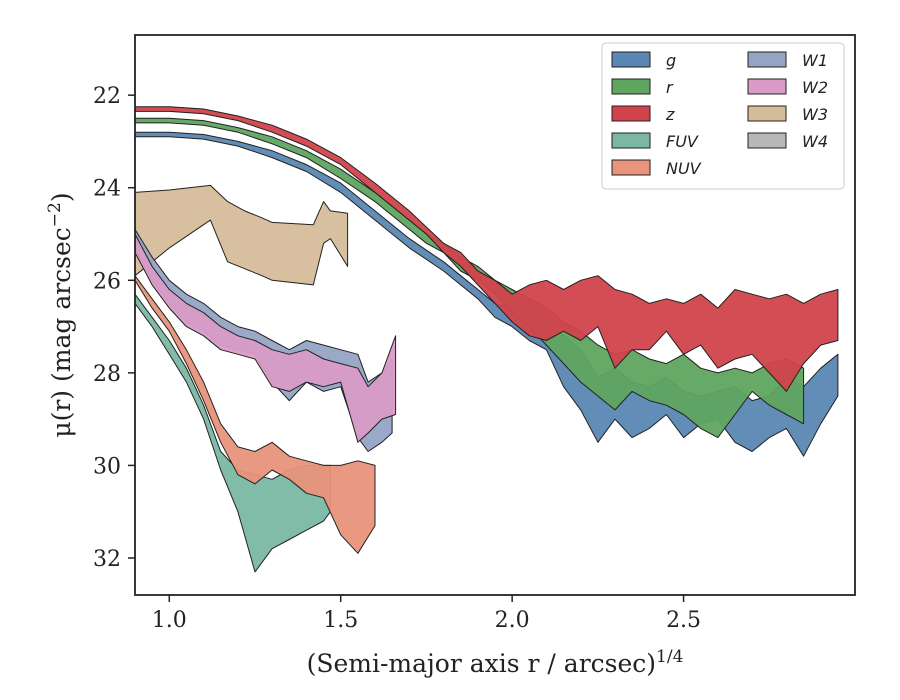 The image size is (900, 700). I want to click on band-w3, so click(242, 235).